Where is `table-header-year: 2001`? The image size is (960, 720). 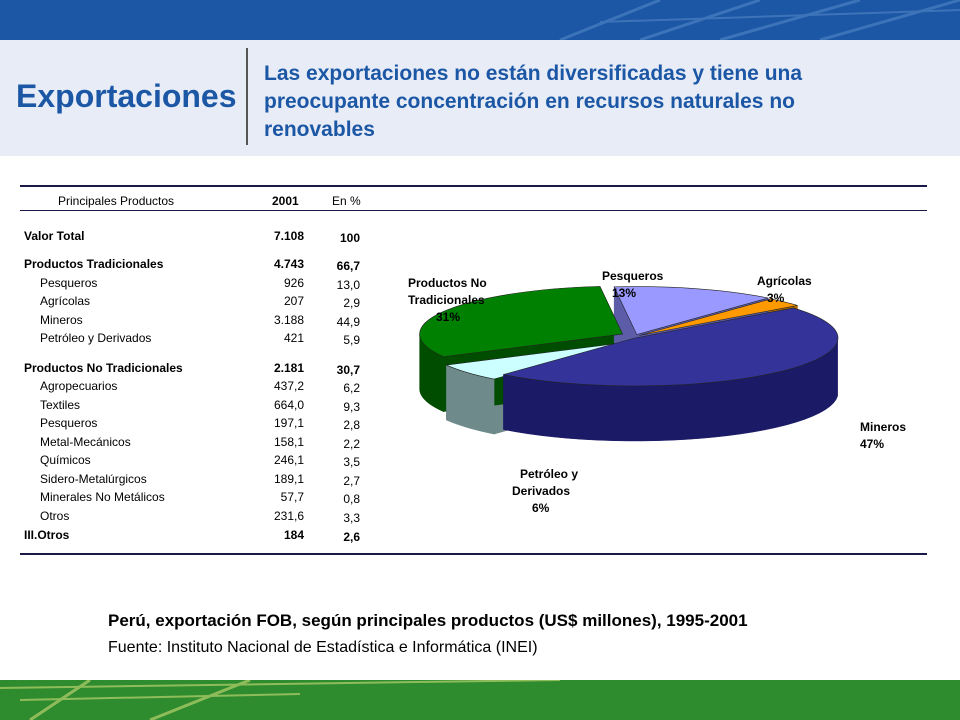 table-header-year: 2001 is located at coordinates (285, 201).